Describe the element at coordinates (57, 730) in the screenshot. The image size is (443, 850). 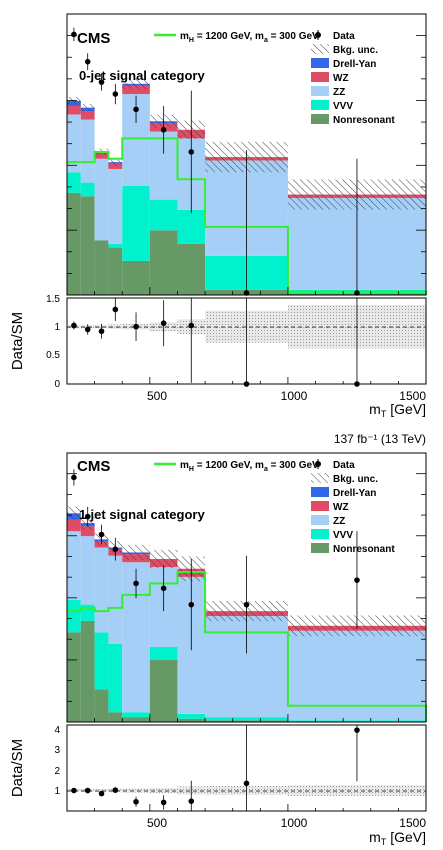
I see `ratio-ytick-4: 4` at that location.